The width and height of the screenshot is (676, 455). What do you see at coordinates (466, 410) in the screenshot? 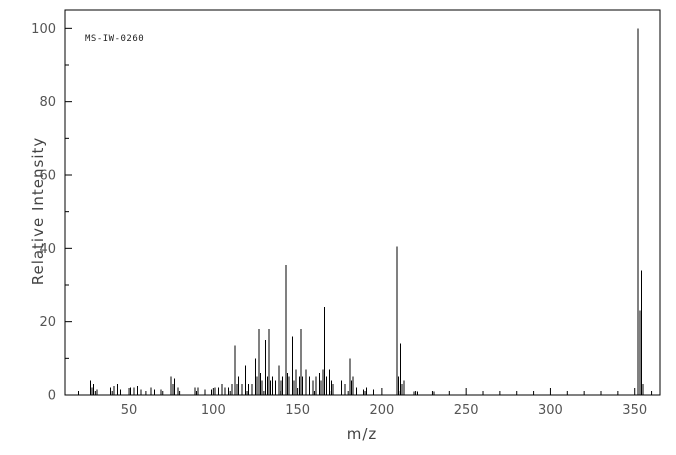
I see `x-tick-label: 250` at bounding box center [466, 410].